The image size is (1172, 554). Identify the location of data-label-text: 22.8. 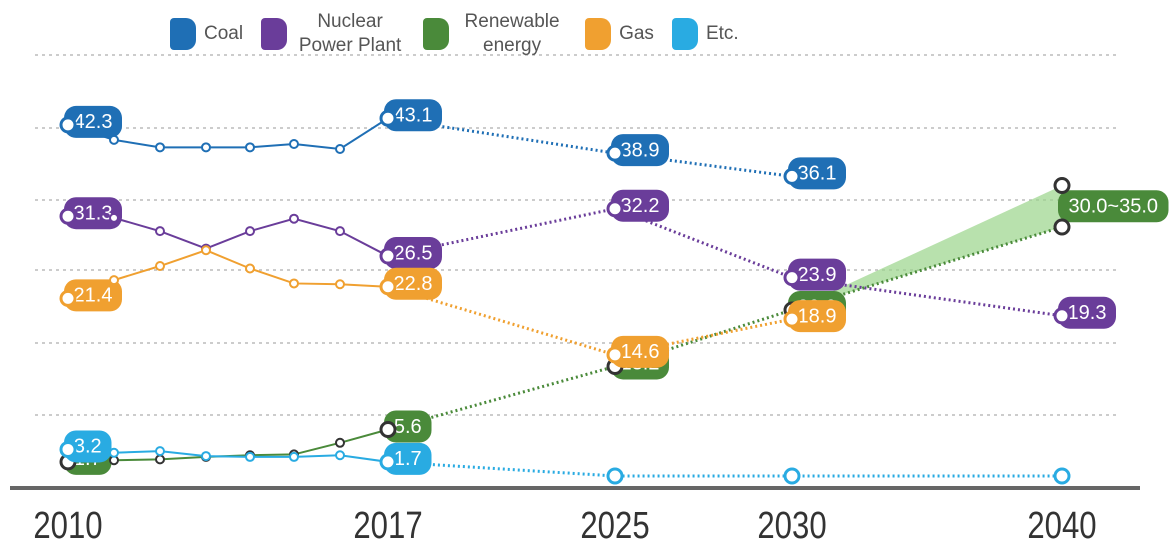
(413, 284).